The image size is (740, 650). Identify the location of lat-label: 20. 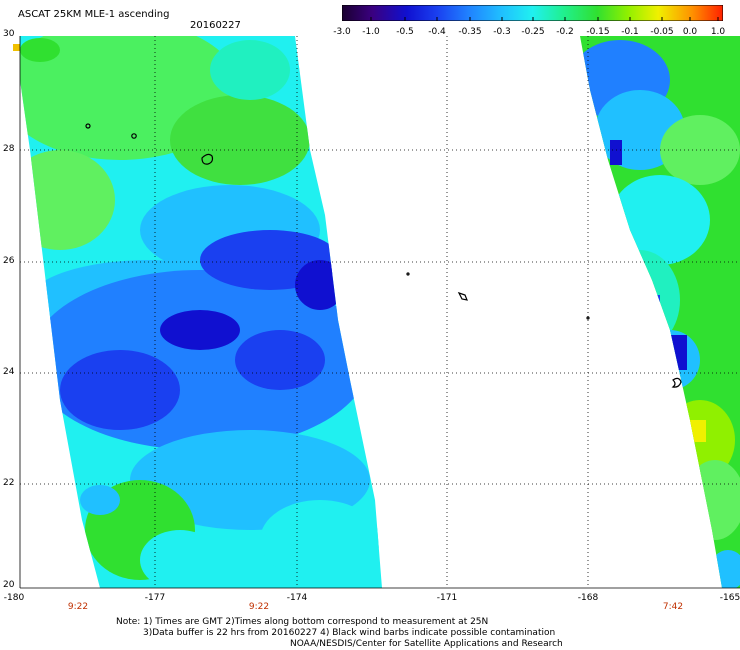
(9, 585).